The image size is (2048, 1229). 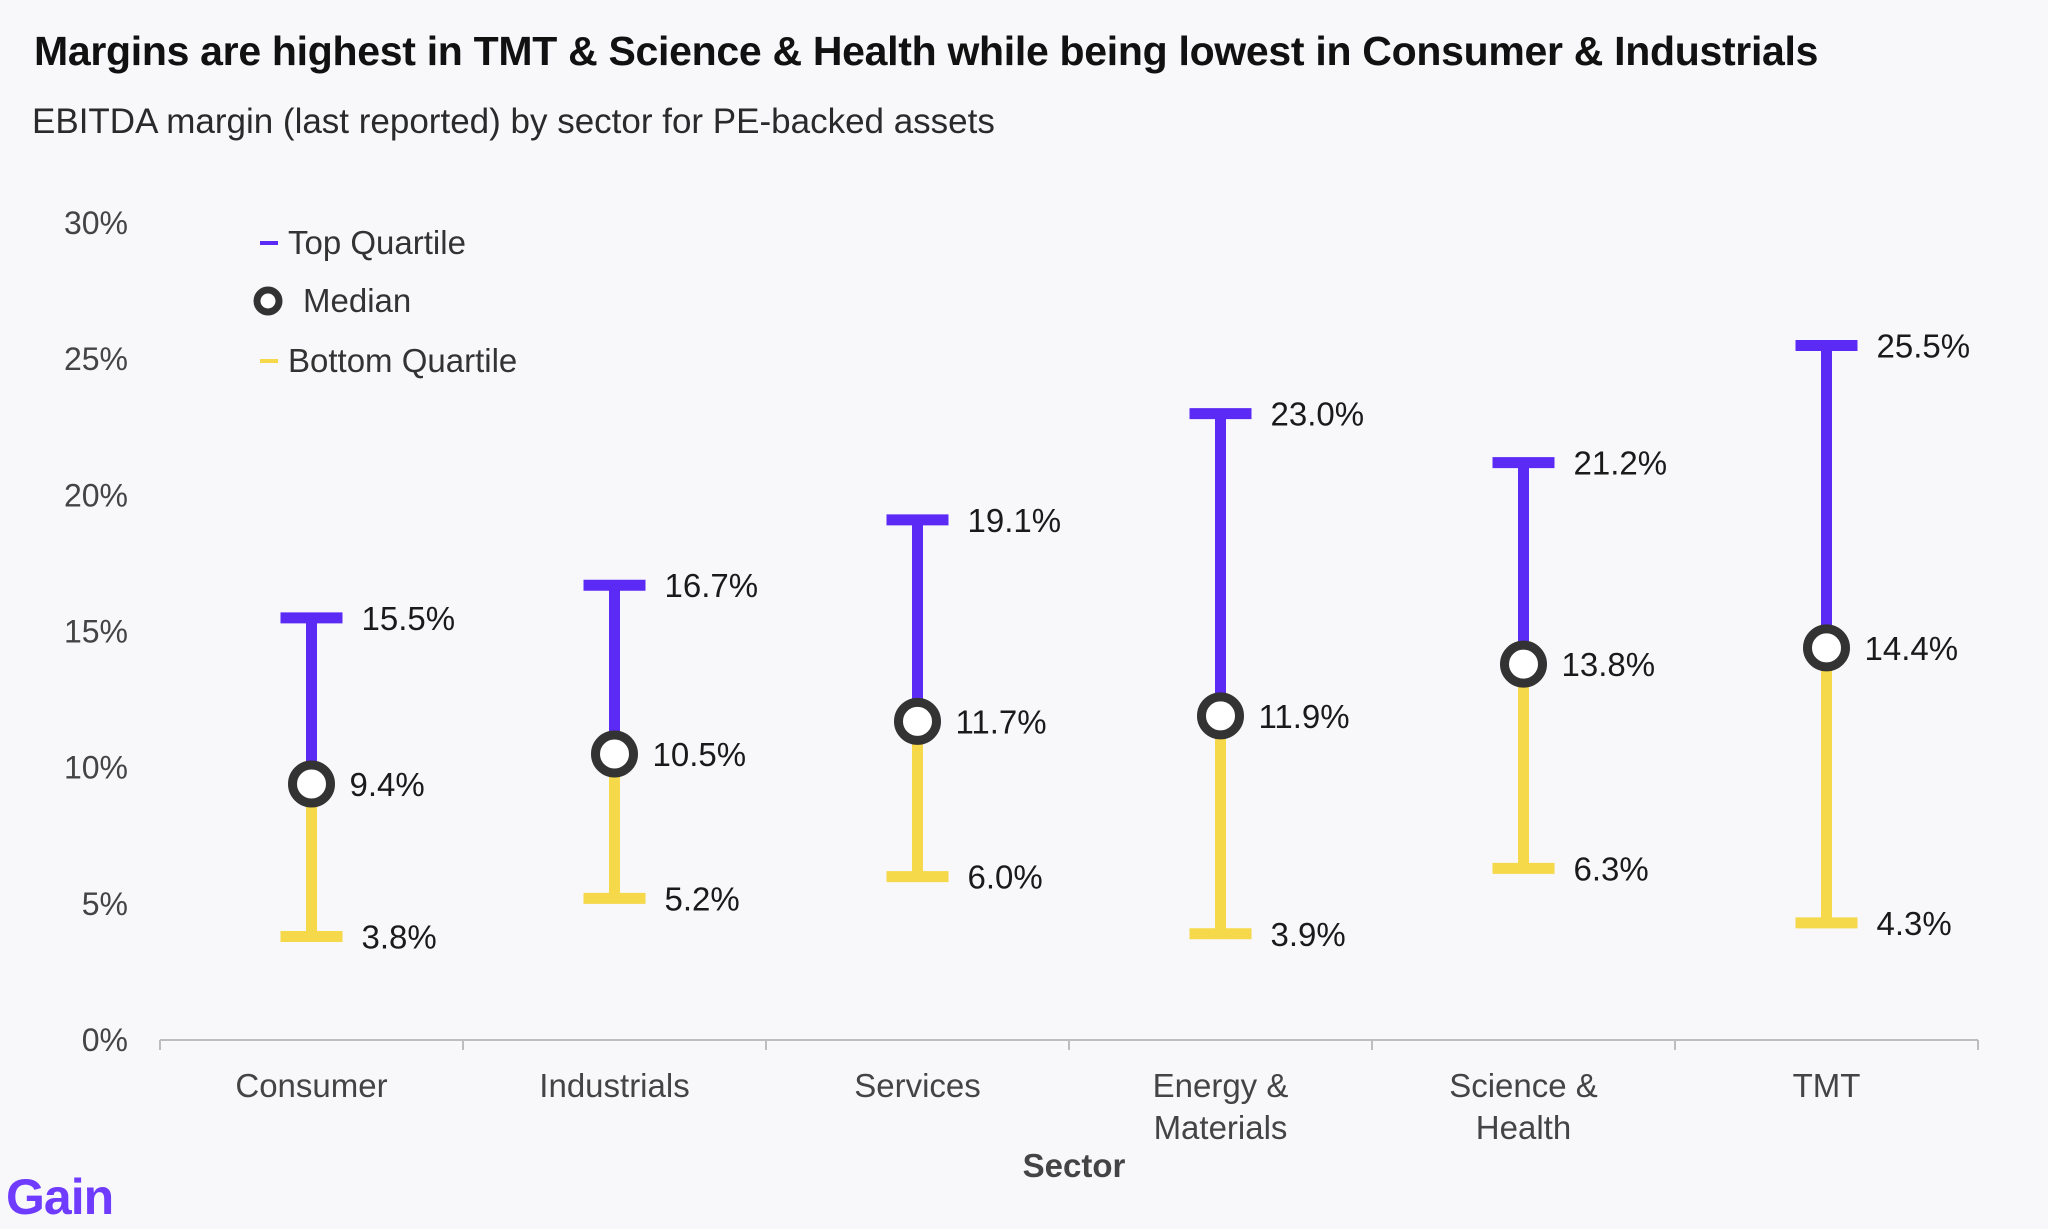 What do you see at coordinates (105, 904) in the screenshot?
I see `y-tick-label: 5%` at bounding box center [105, 904].